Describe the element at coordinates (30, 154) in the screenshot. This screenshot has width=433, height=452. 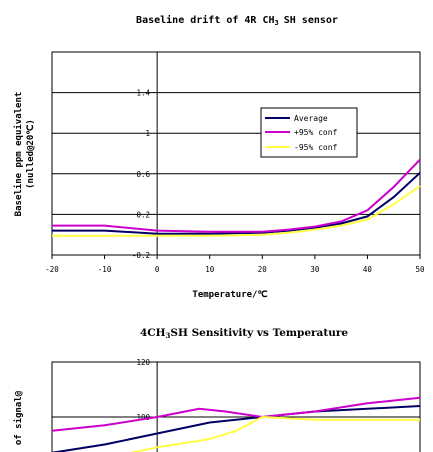
I see `chart1-y-axis-sublabel: (nulled@20℃)` at that location.